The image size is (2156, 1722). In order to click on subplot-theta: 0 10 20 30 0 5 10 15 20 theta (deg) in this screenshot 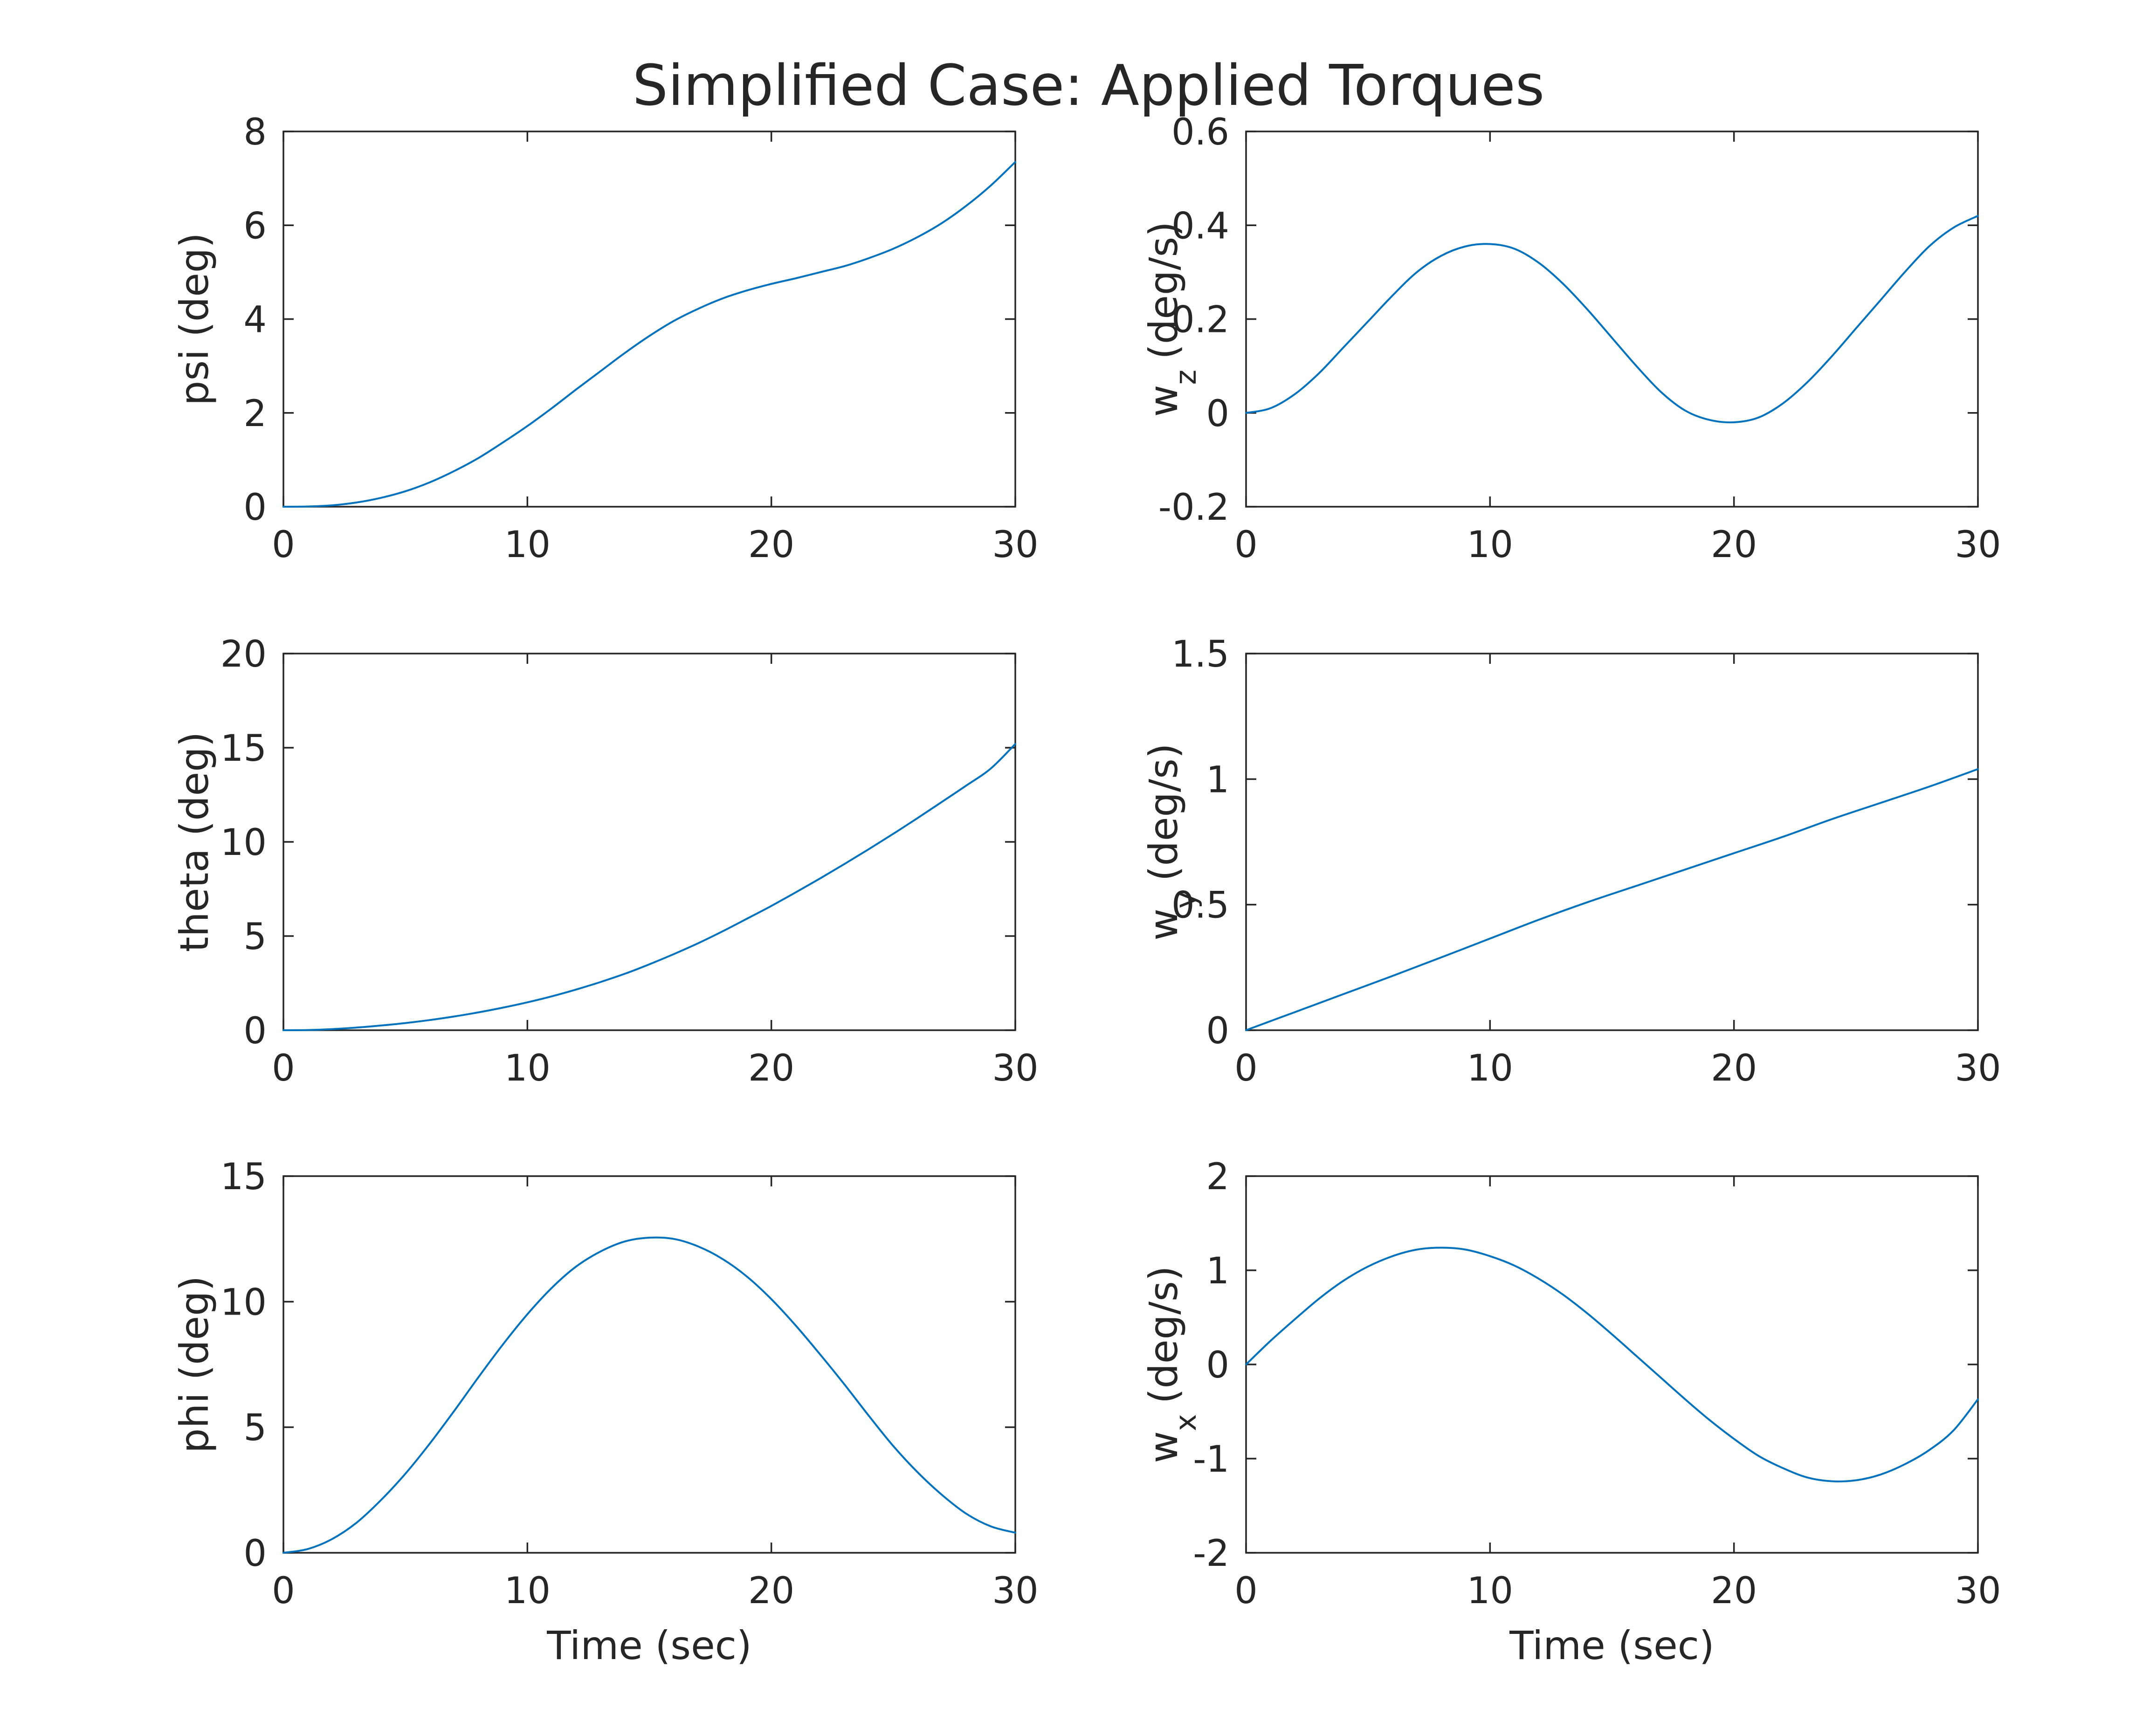, I will do `click(605, 861)`.